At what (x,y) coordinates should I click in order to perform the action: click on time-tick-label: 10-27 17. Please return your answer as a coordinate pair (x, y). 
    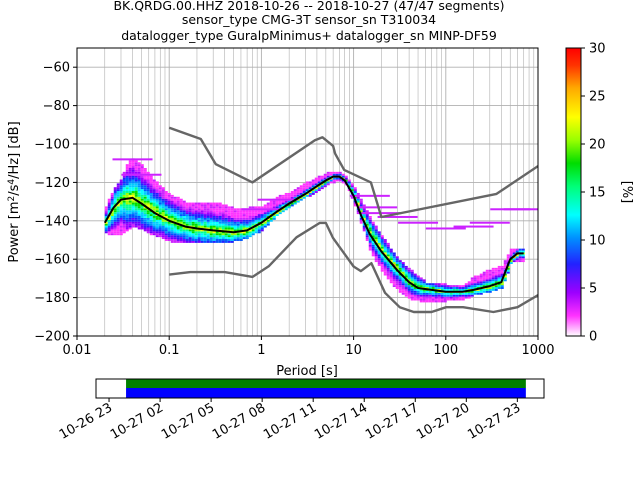
    Looking at the image, I should click on (392, 421).